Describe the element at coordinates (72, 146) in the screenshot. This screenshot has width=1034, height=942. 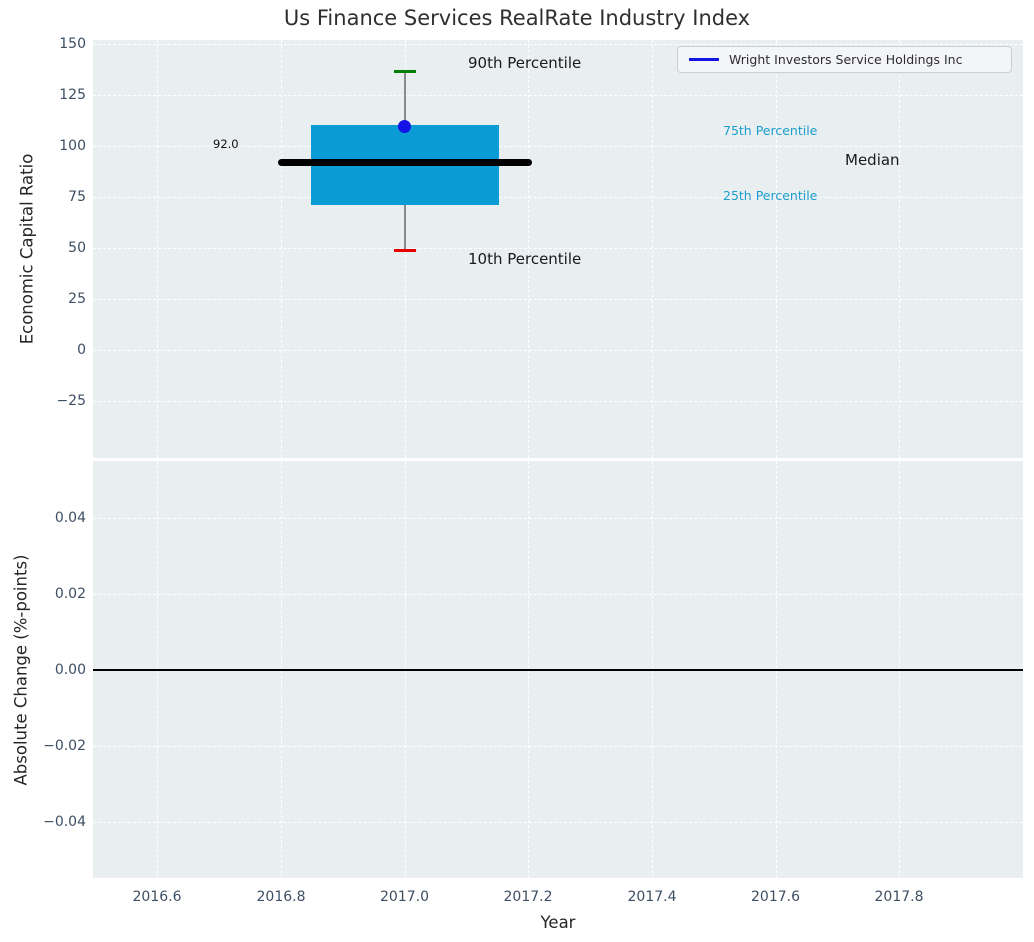
I see `y-tick-label: 100` at that location.